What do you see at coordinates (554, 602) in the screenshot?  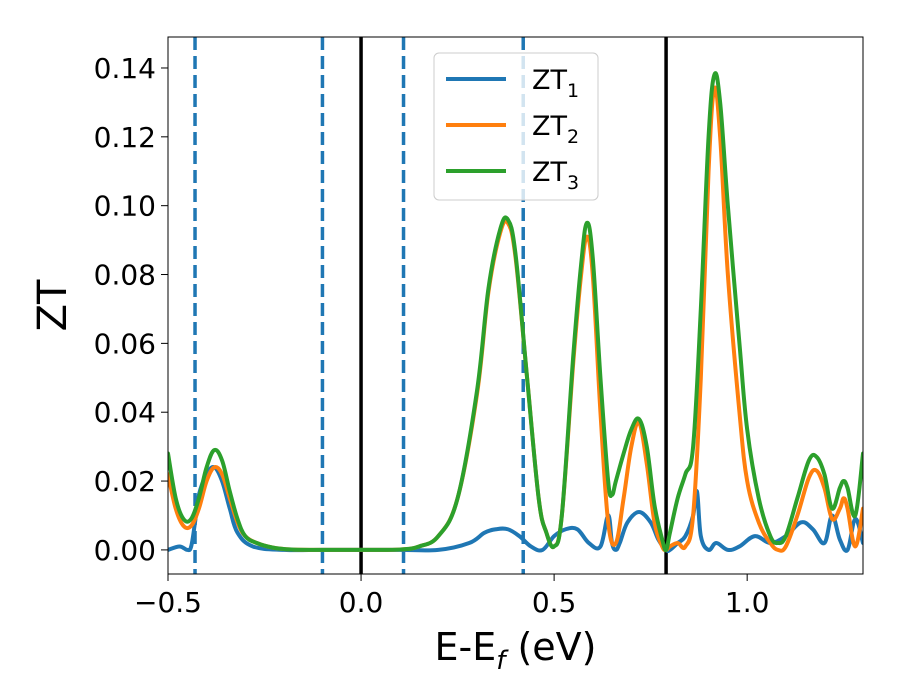 I see `x-tick-label: 0.5` at bounding box center [554, 602].